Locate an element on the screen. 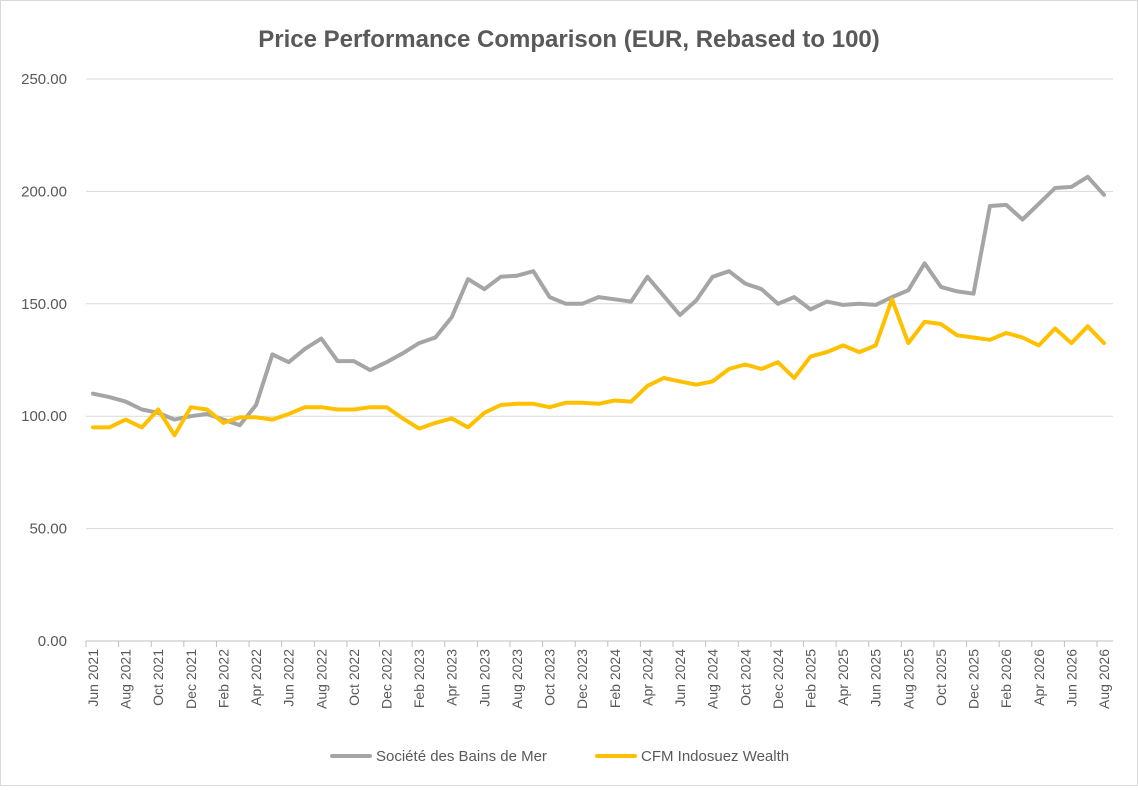 The image size is (1138, 790). x-tick-label: Jun 2024 is located at coordinates (680, 678).